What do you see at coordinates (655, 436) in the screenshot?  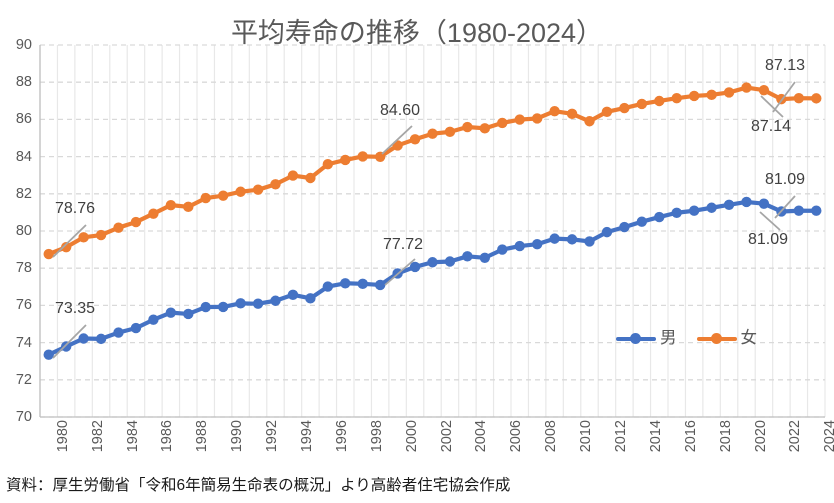 I see `x-tick-2014: 2014` at bounding box center [655, 436].